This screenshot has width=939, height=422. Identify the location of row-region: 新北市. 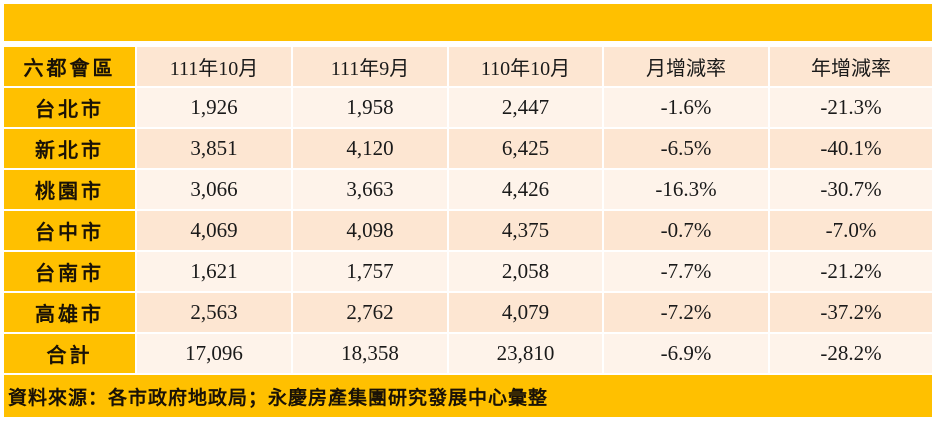
(69, 148).